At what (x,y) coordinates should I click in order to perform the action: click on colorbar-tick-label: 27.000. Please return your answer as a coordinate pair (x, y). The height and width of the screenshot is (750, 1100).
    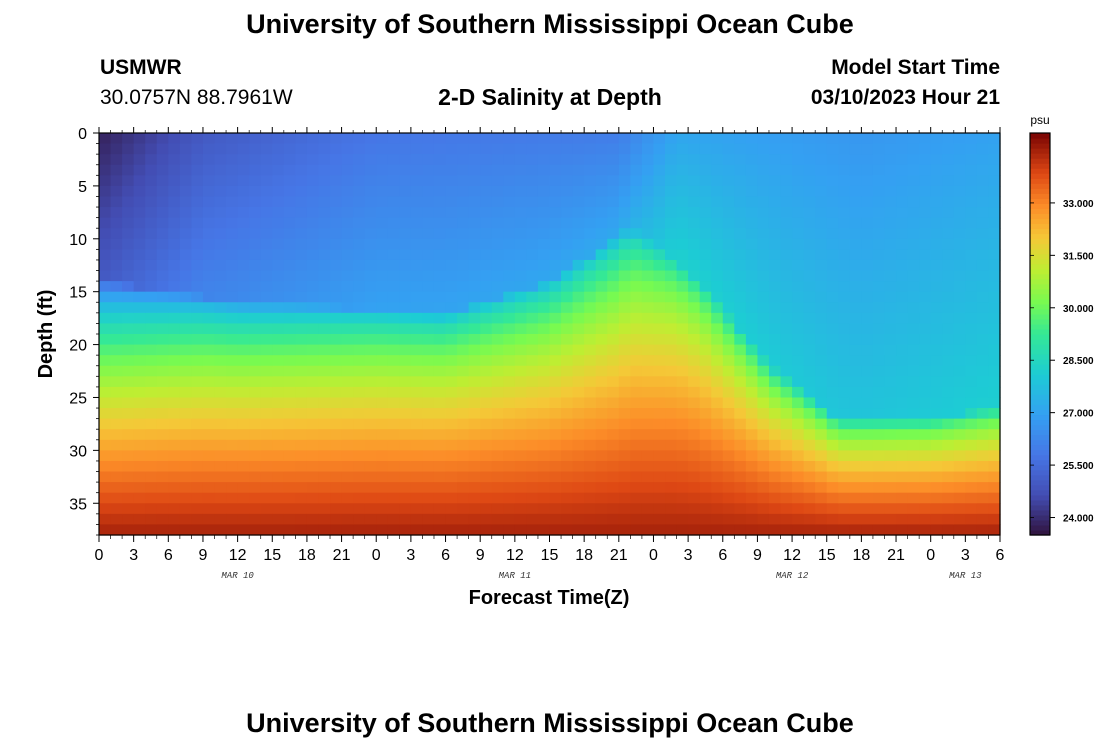
    Looking at the image, I should click on (1078, 414).